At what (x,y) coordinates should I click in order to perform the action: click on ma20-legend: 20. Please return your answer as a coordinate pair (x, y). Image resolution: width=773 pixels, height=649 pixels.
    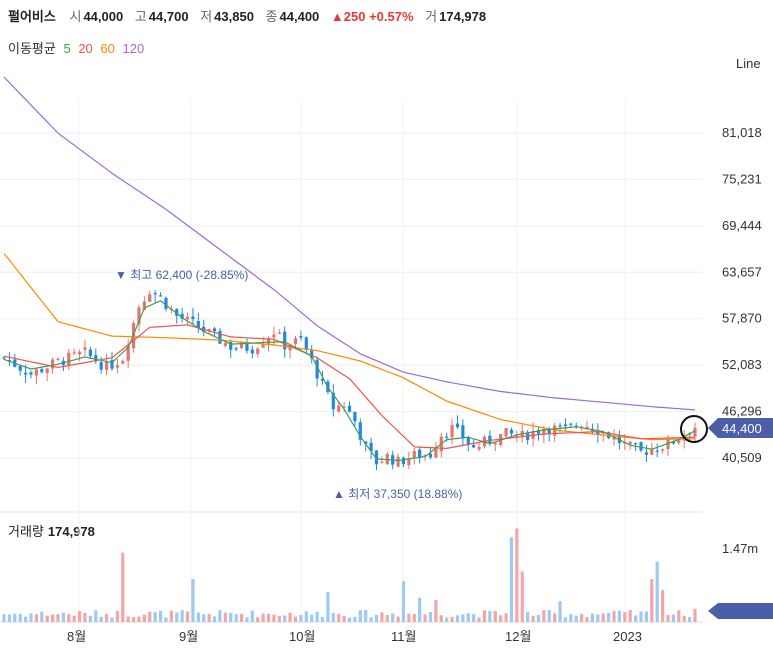
    Looking at the image, I should click on (85, 48).